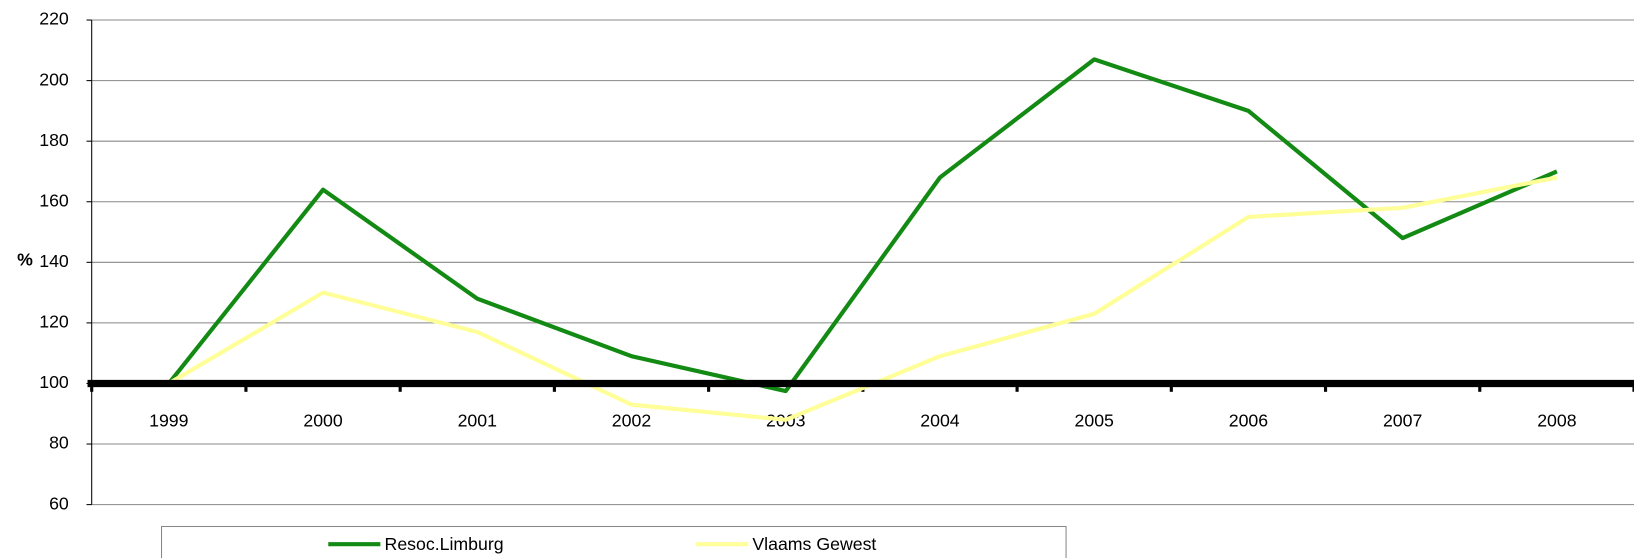 This screenshot has height=558, width=1634. I want to click on legend-box, so click(614, 541).